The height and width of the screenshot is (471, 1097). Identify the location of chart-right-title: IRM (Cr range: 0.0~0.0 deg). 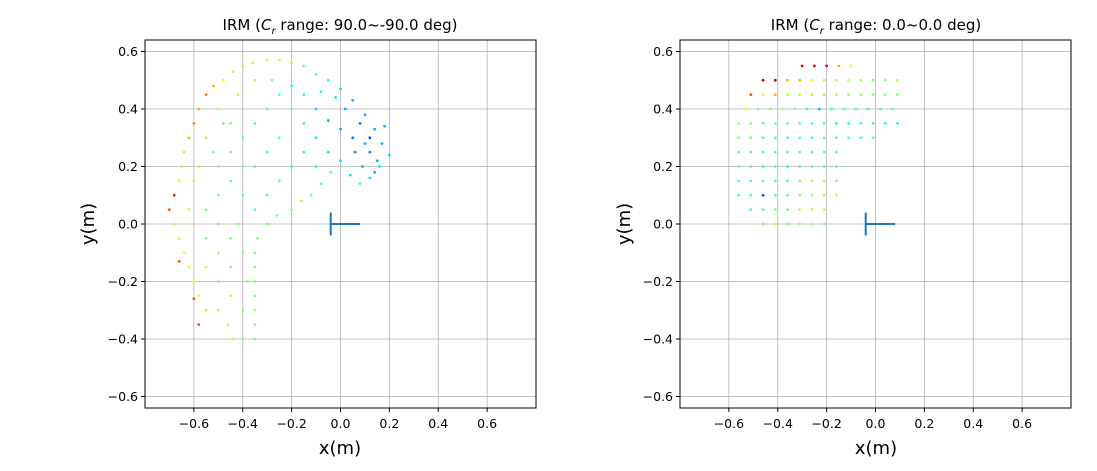
(876, 26).